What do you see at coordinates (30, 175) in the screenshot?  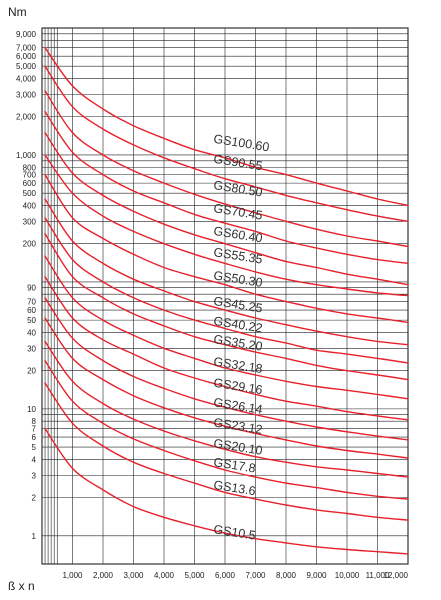 I see `y-tick-label: 700` at bounding box center [30, 175].